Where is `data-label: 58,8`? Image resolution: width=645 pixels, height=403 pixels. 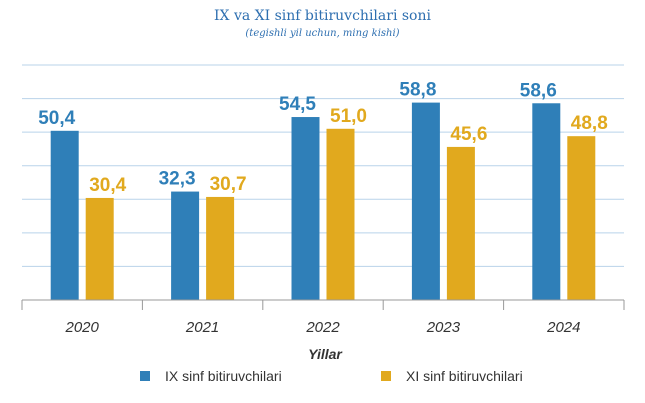
data-label: 58,8 is located at coordinates (417, 90).